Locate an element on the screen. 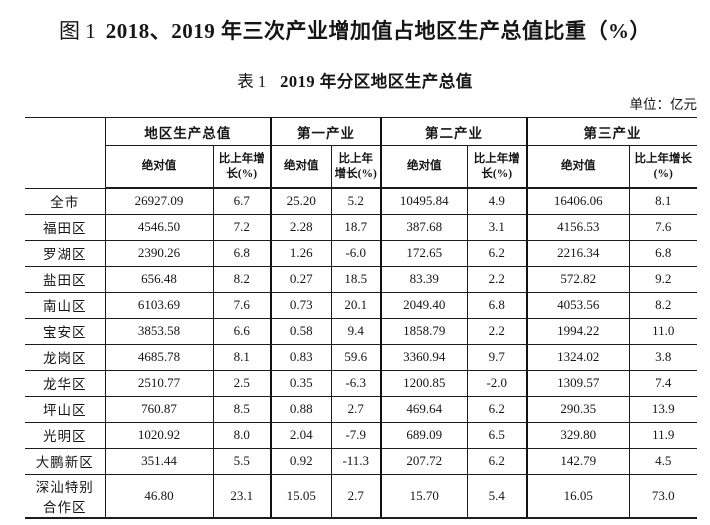 Image resolution: width=710 pixels, height=525 pixels. value-cell: 83.39 is located at coordinates (424, 279).